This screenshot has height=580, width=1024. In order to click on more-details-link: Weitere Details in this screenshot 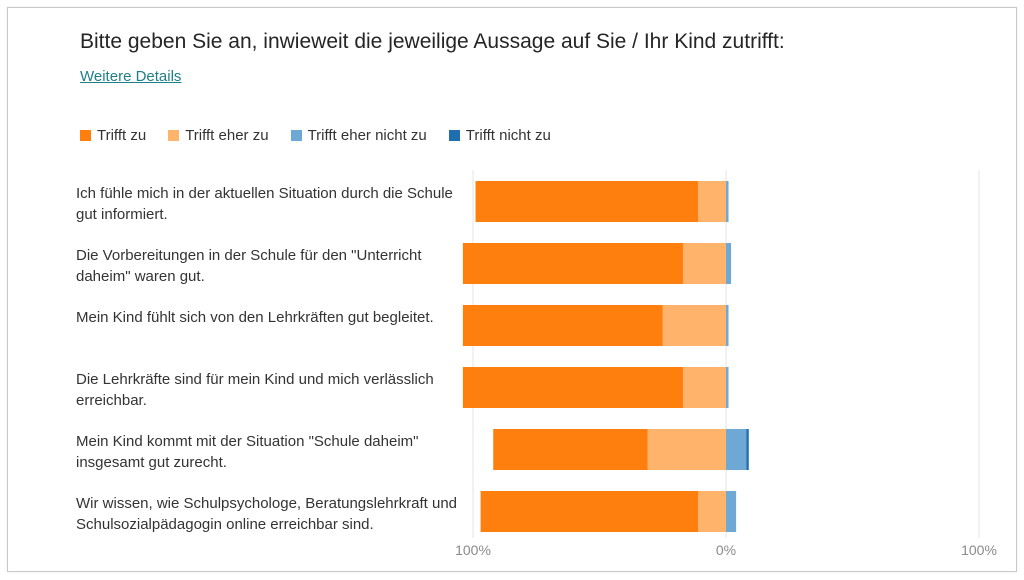, I will do `click(131, 76)`.